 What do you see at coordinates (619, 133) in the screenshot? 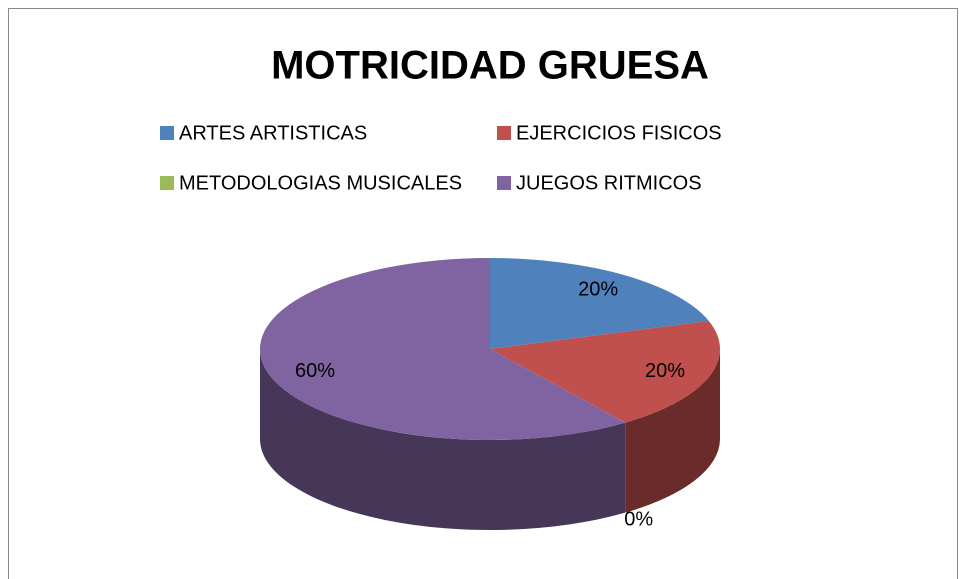
I see `legend-label: EJERCICIOS FISICOS` at bounding box center [619, 133].